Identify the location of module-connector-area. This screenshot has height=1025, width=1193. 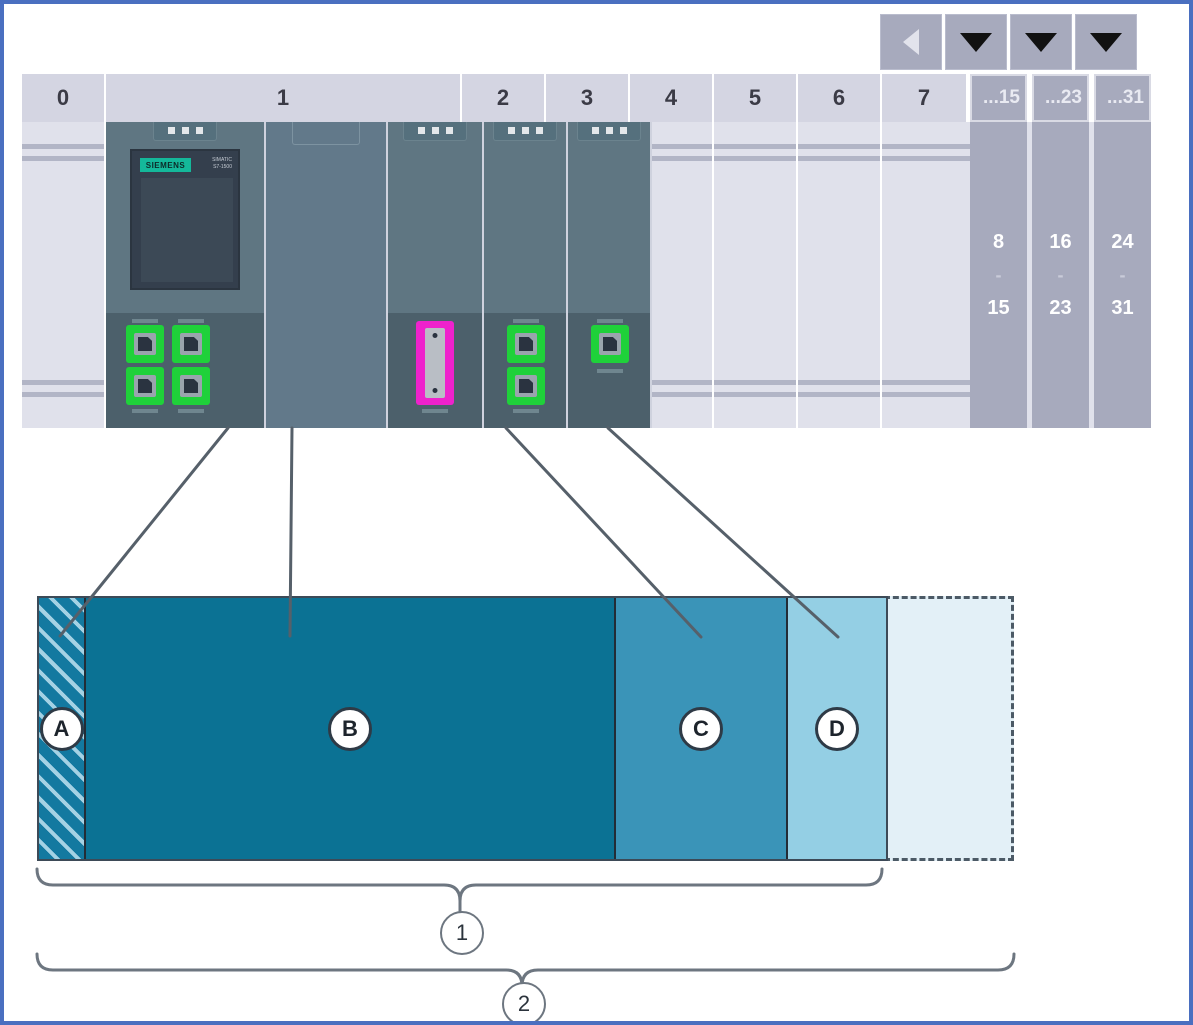
(609, 370).